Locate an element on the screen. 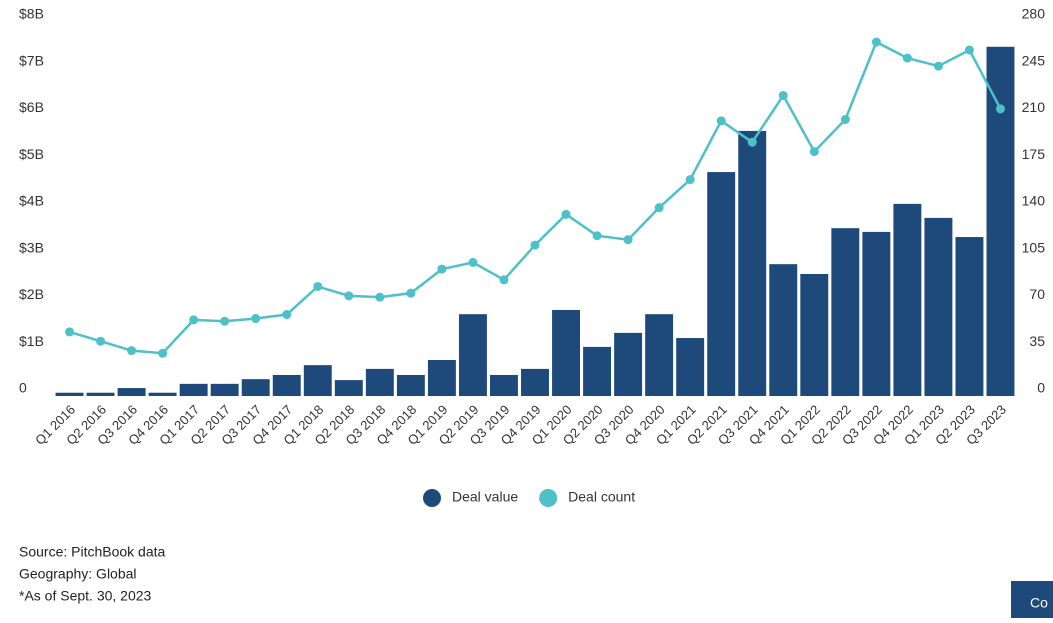 The width and height of the screenshot is (1053, 623). y2-tick-label: 210 is located at coordinates (1034, 107).